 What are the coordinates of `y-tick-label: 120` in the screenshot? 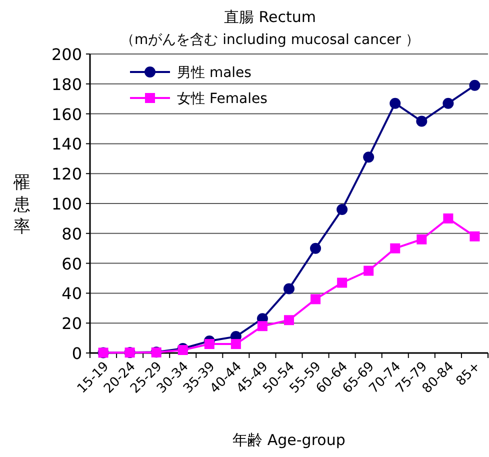 It's located at (66, 174).